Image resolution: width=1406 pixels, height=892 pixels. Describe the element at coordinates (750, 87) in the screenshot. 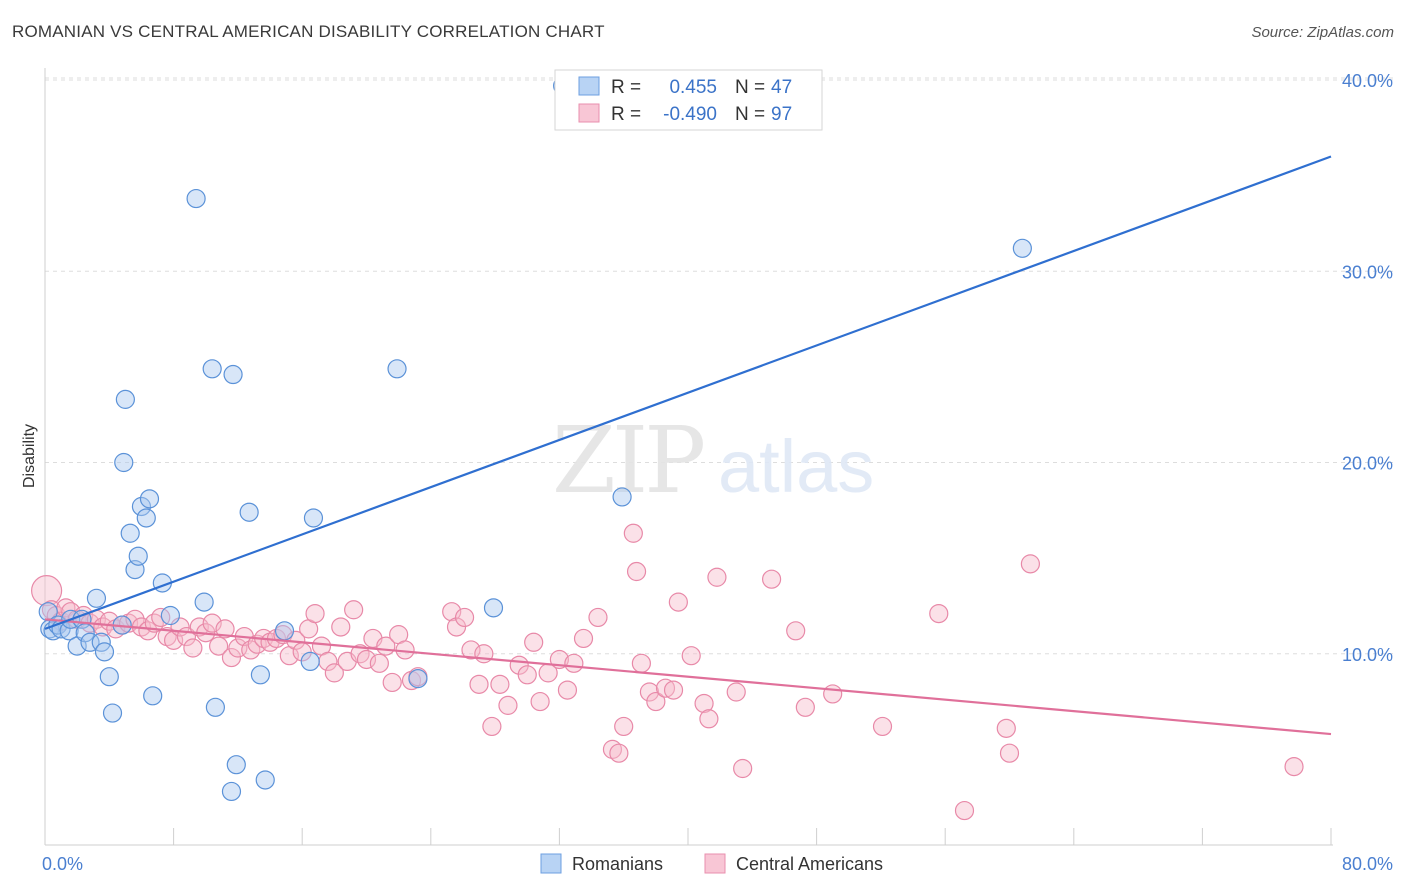

I see `legend-n-label-romanians: N =` at that location.